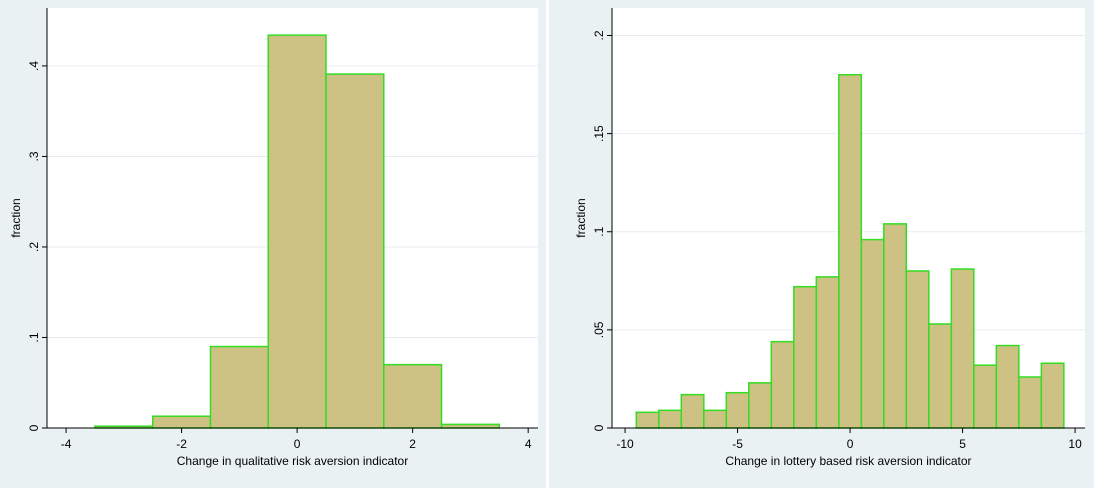  Describe the element at coordinates (599, 133) in the screenshot. I see `y-tick-label: .15` at that location.